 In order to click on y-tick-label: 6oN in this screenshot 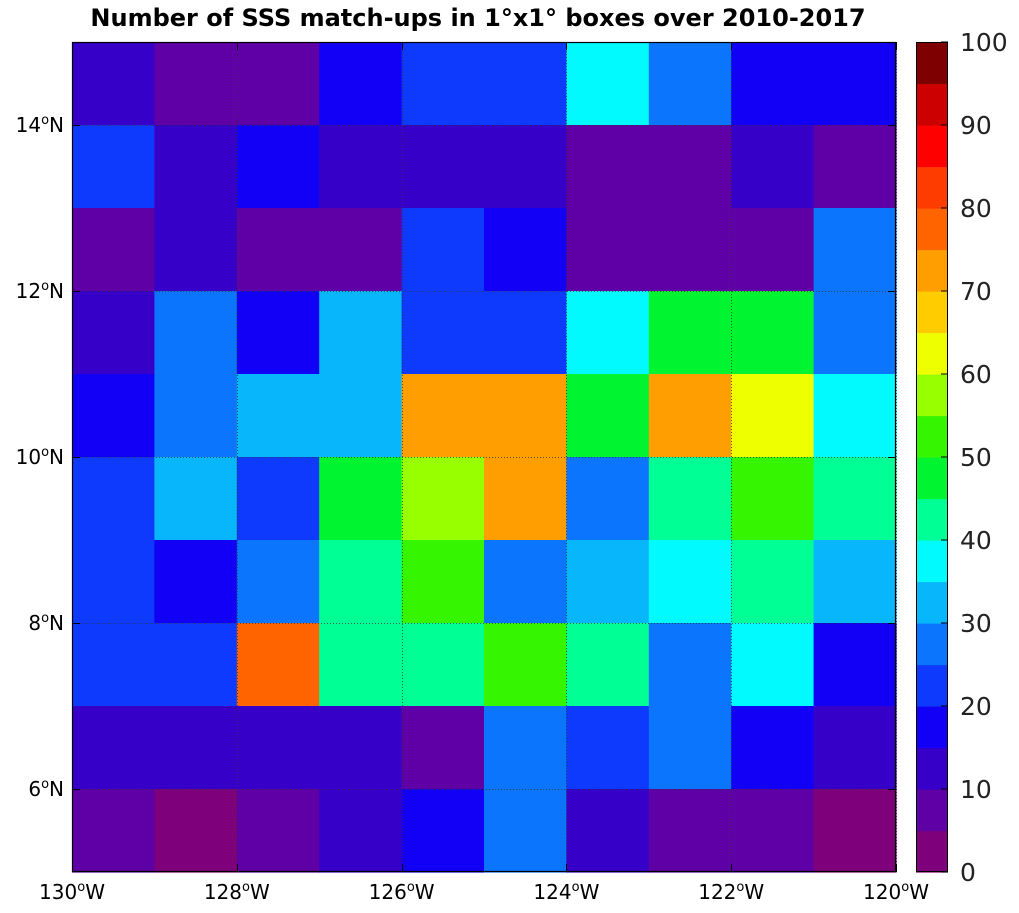, I will do `click(46, 789)`.